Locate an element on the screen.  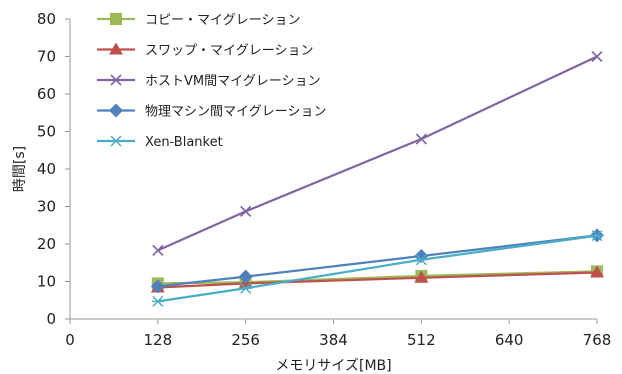
x-tick-label: 512 is located at coordinates (421, 340).